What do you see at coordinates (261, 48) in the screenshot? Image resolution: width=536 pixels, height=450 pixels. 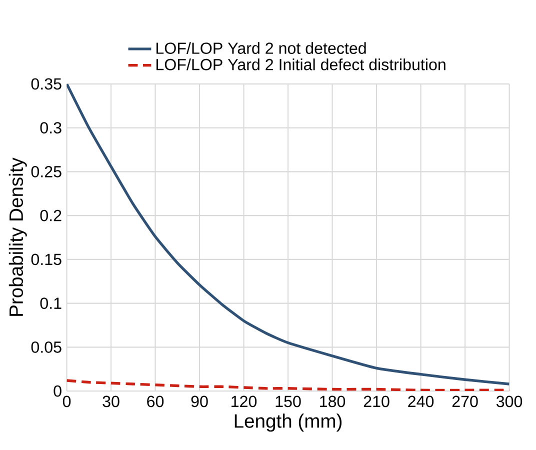 I see `legend-label: LOF/LOP Yard 2 not detected` at bounding box center [261, 48].